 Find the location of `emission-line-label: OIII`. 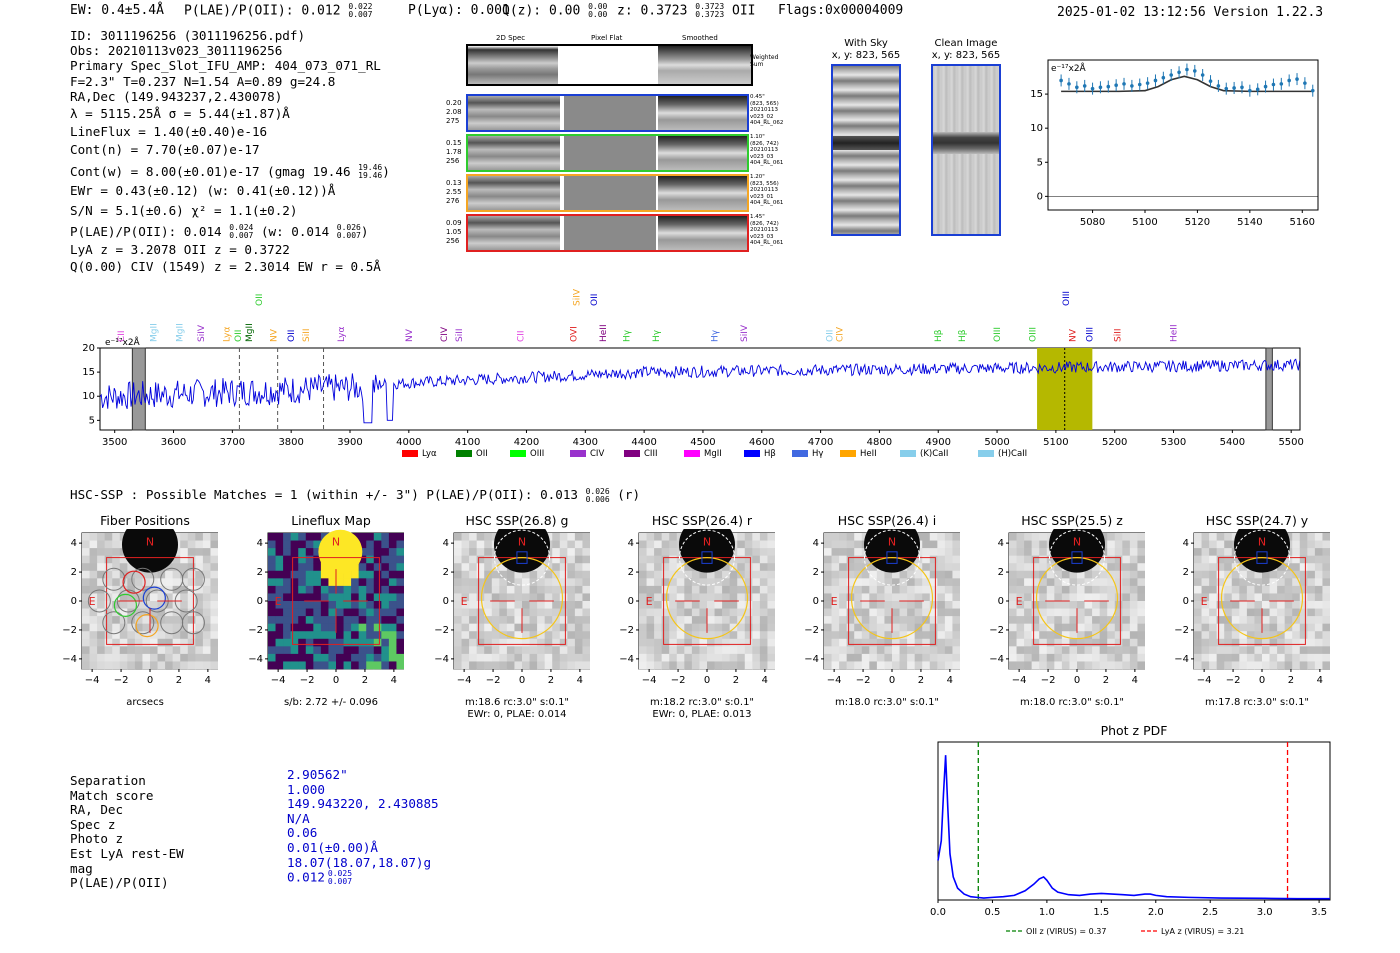

emission-line-label: OIII is located at coordinates (1090, 334).